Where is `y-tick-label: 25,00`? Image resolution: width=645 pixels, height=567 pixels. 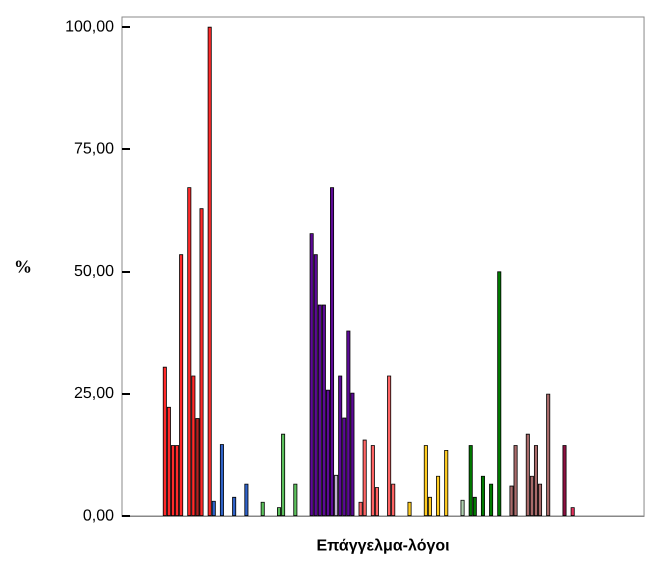
y-tick-label: 25,00 is located at coordinates (94, 393).